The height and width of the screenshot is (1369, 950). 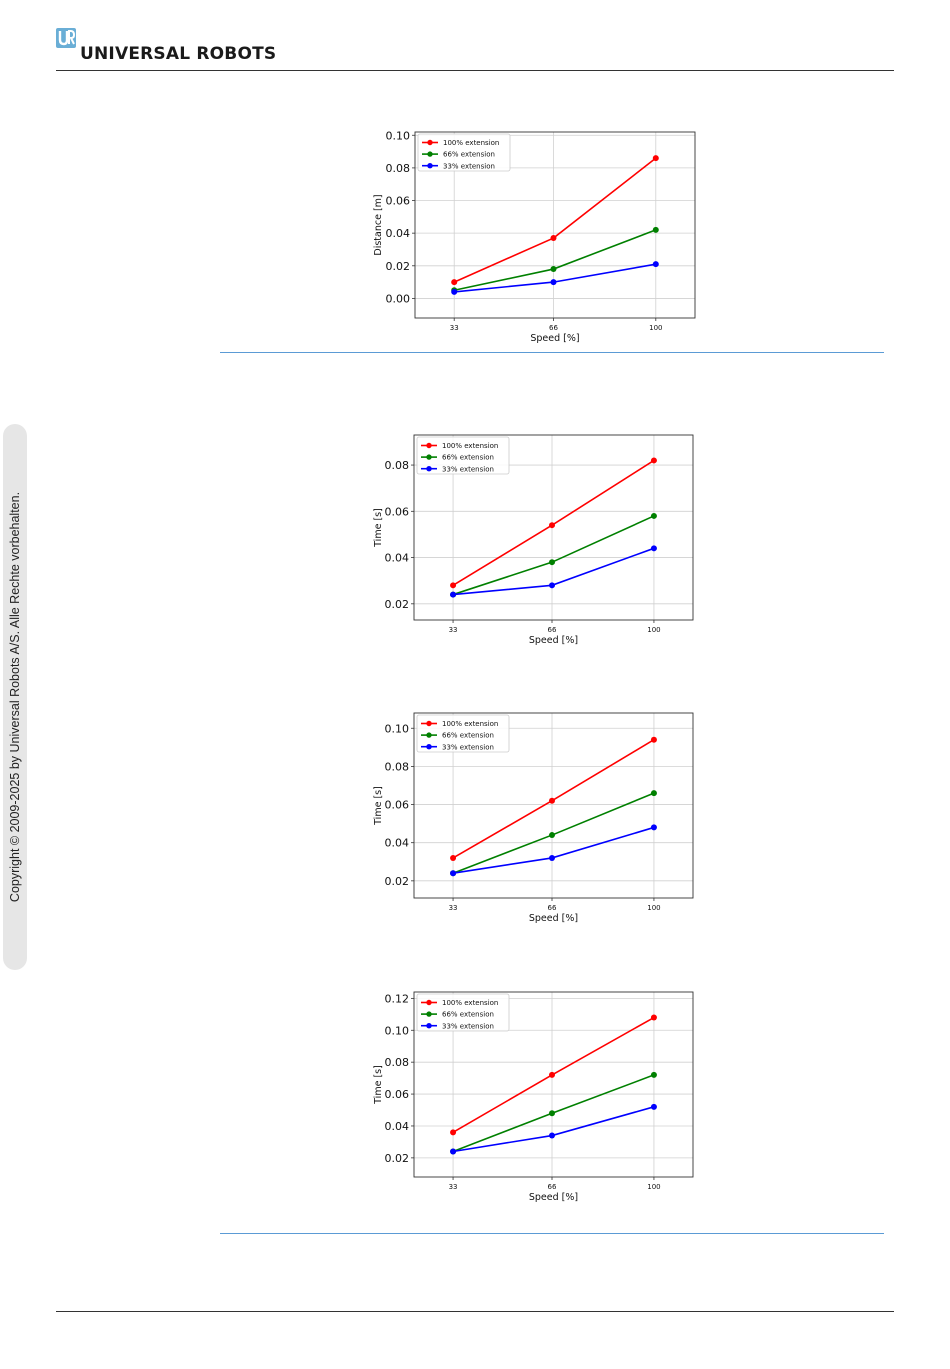 What do you see at coordinates (397, 998) in the screenshot?
I see `y-tick-label: 0.12` at bounding box center [397, 998].